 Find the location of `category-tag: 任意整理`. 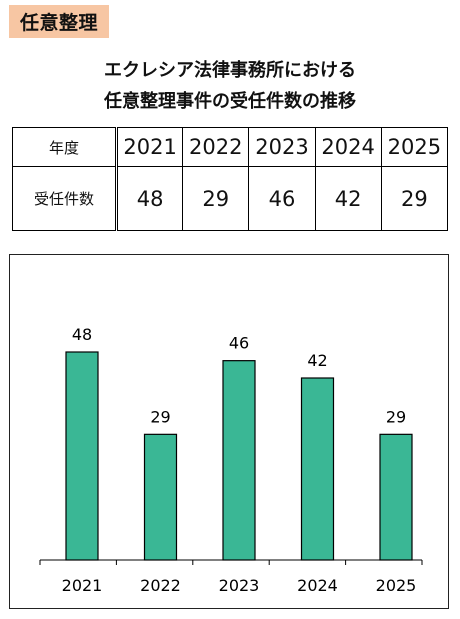

category-tag: 任意整理 is located at coordinates (59, 21).